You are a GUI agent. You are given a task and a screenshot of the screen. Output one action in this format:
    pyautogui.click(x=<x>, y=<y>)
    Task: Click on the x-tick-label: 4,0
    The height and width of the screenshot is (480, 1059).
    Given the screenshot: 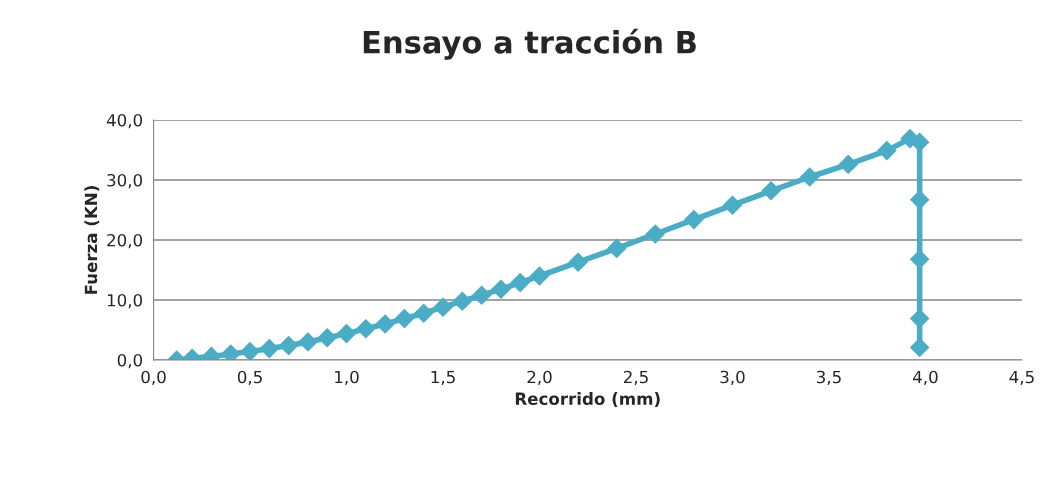 What is the action you would take?
    pyautogui.click(x=925, y=378)
    